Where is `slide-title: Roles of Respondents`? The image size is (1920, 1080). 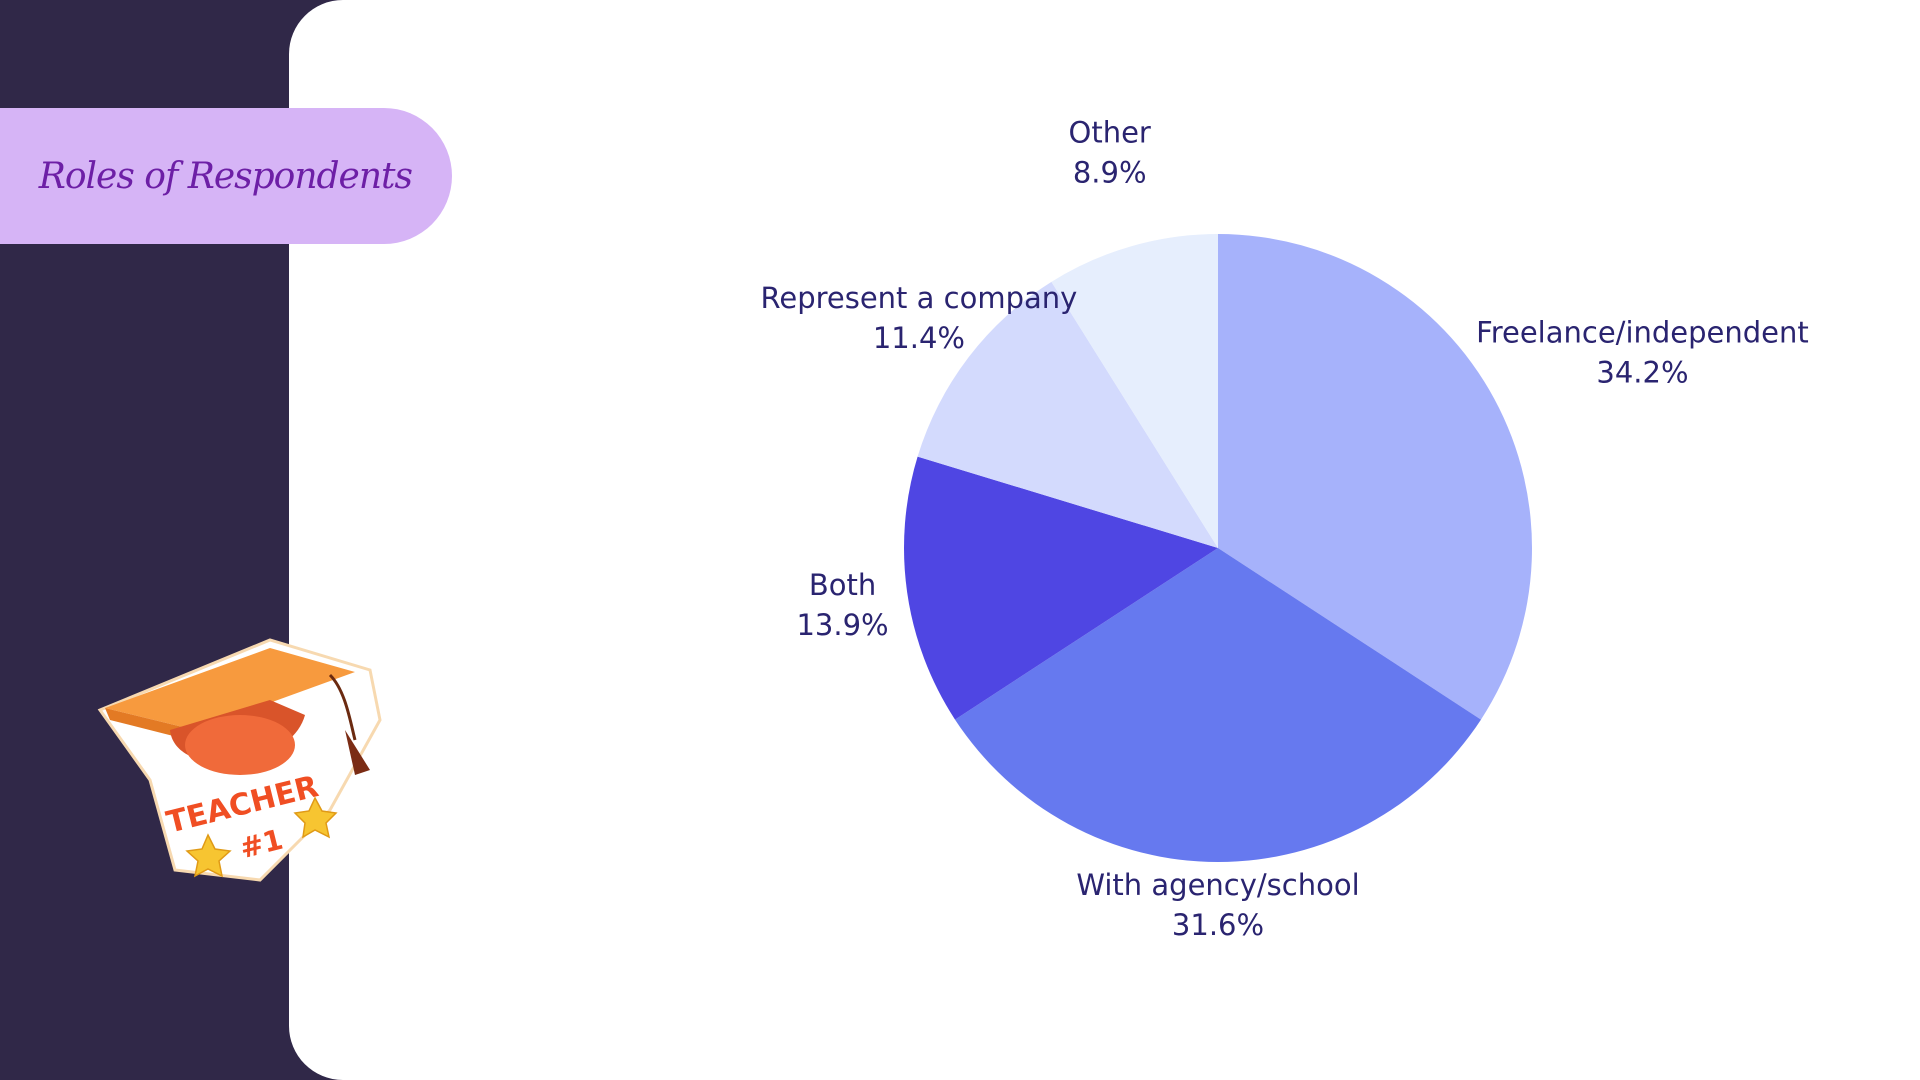 slide-title: Roles of Respondents is located at coordinates (225, 176).